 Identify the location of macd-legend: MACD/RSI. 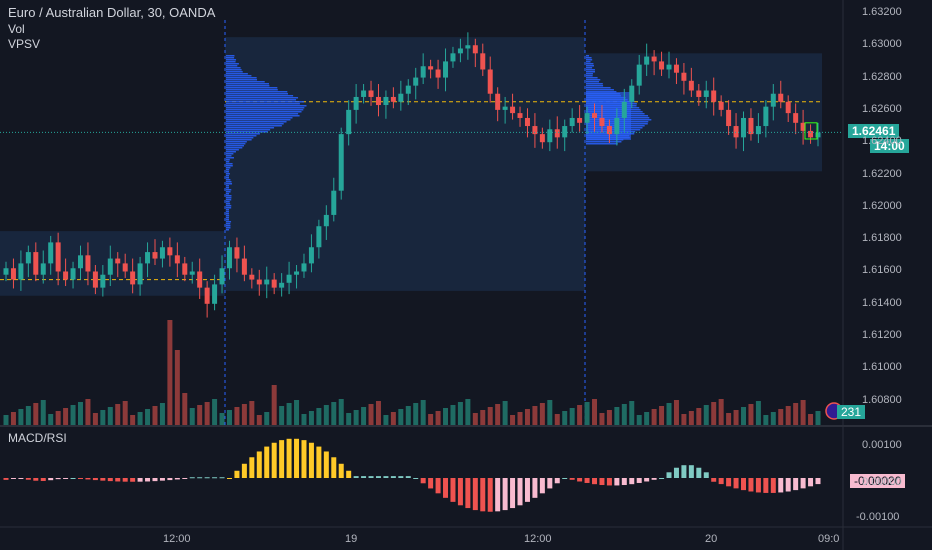
(37, 438).